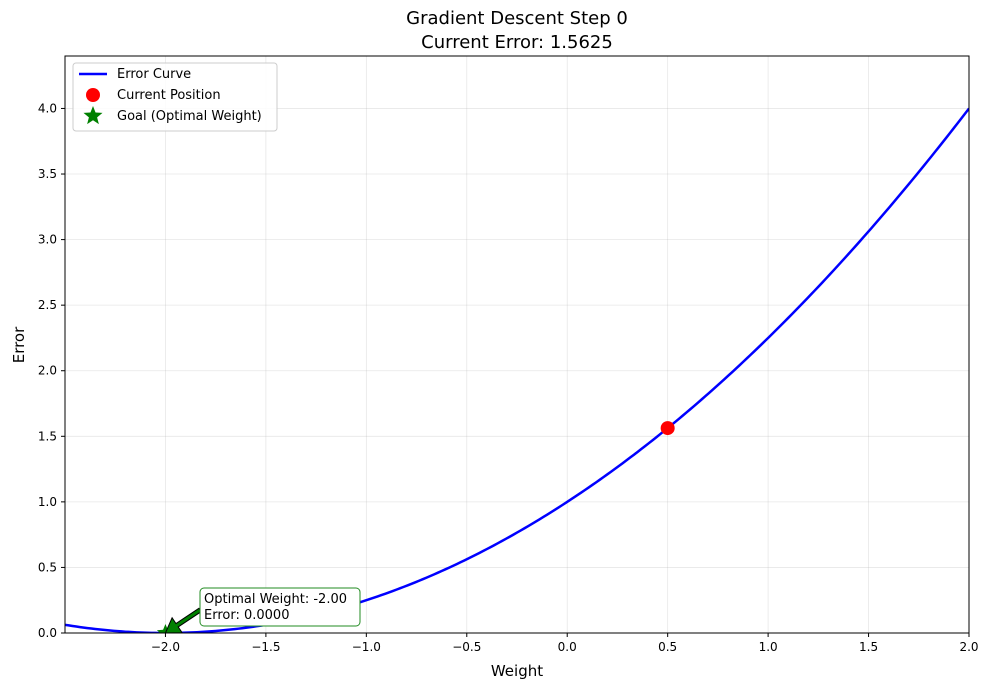  Describe the element at coordinates (517, 671) in the screenshot. I see `x-axis-label: Weight` at that location.